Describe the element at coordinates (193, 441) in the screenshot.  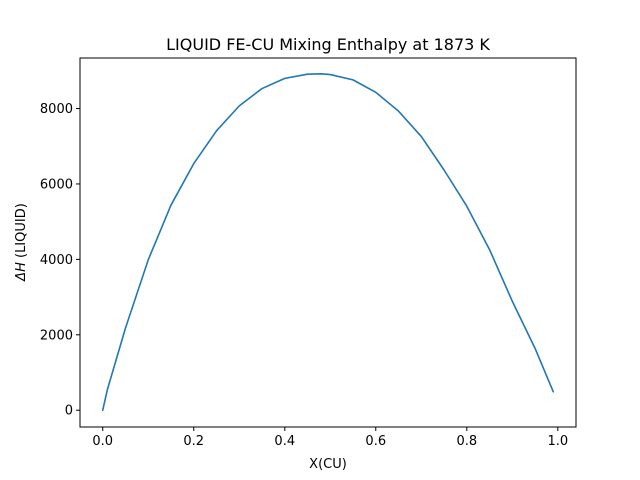
I see `x-tick-label: 0.2` at that location.